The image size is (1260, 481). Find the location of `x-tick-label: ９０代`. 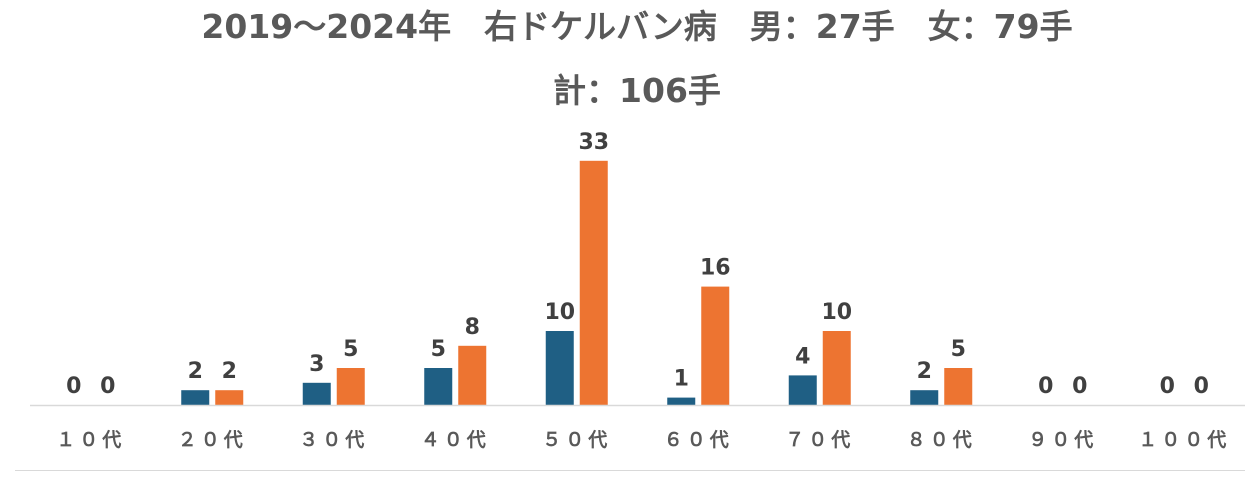

x-tick-label: ９０代 is located at coordinates (1062, 440).